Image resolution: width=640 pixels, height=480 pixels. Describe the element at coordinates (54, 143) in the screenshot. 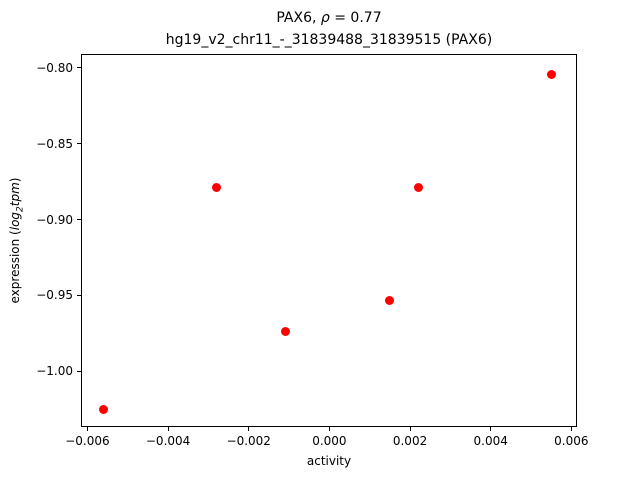

I see `y-tick-label: −0.85` at that location.